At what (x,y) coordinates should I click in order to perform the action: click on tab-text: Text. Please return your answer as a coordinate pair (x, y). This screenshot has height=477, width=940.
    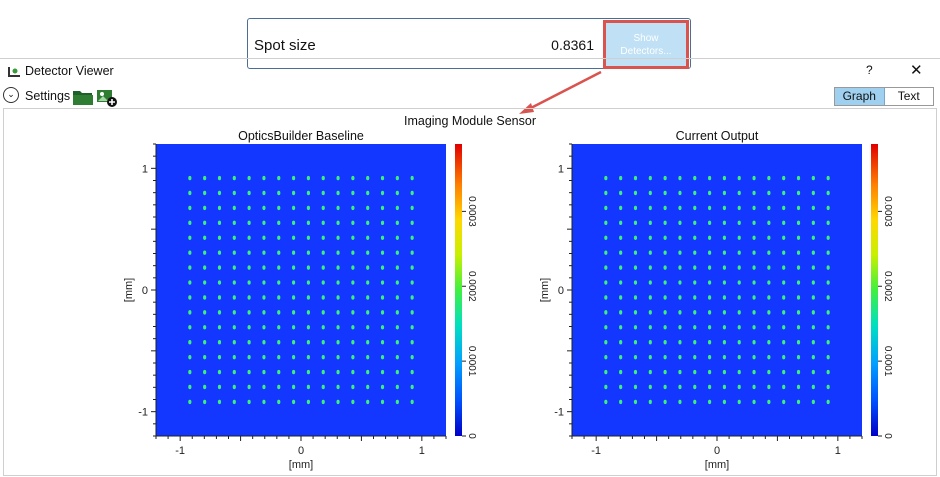
    Looking at the image, I should click on (908, 96).